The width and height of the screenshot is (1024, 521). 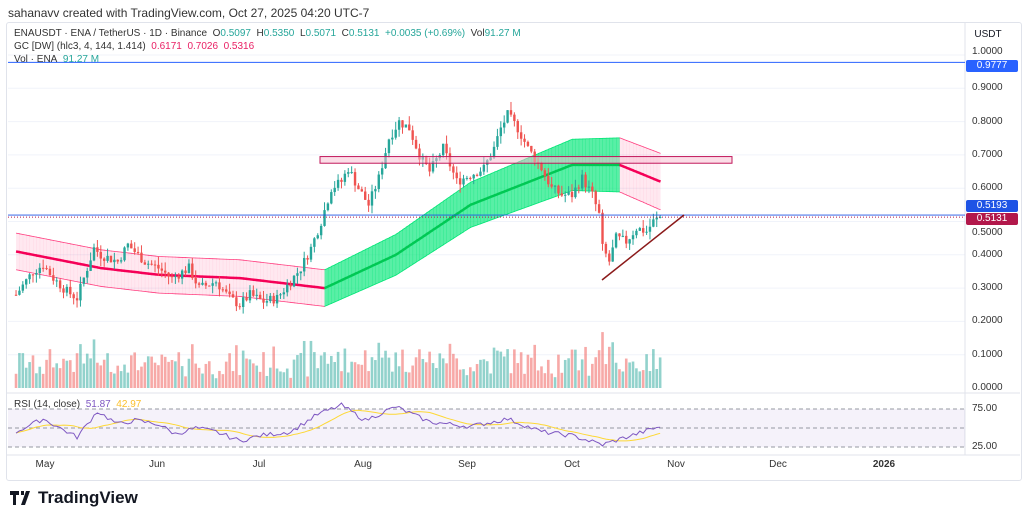 I want to click on time-tick: 2026, so click(x=884, y=464).